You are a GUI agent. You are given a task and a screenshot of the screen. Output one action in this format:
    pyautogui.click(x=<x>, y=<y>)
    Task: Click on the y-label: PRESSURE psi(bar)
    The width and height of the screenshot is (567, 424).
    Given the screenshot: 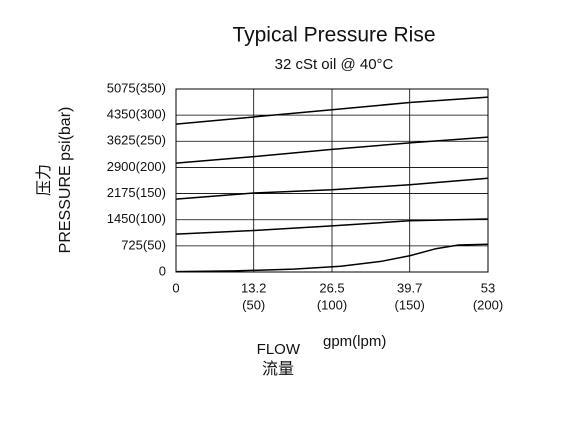 What is the action you would take?
    pyautogui.click(x=65, y=180)
    